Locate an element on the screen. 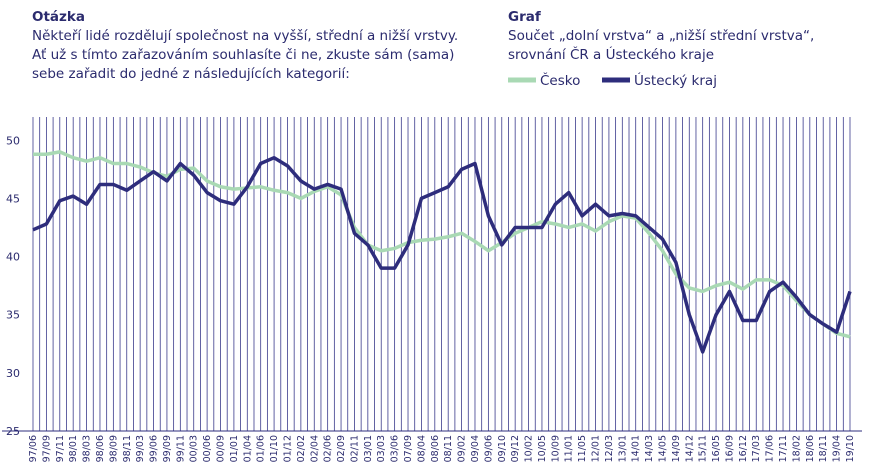  chart-subtitle: srovnání ČR a Ústeckého kraje is located at coordinates (611, 55).